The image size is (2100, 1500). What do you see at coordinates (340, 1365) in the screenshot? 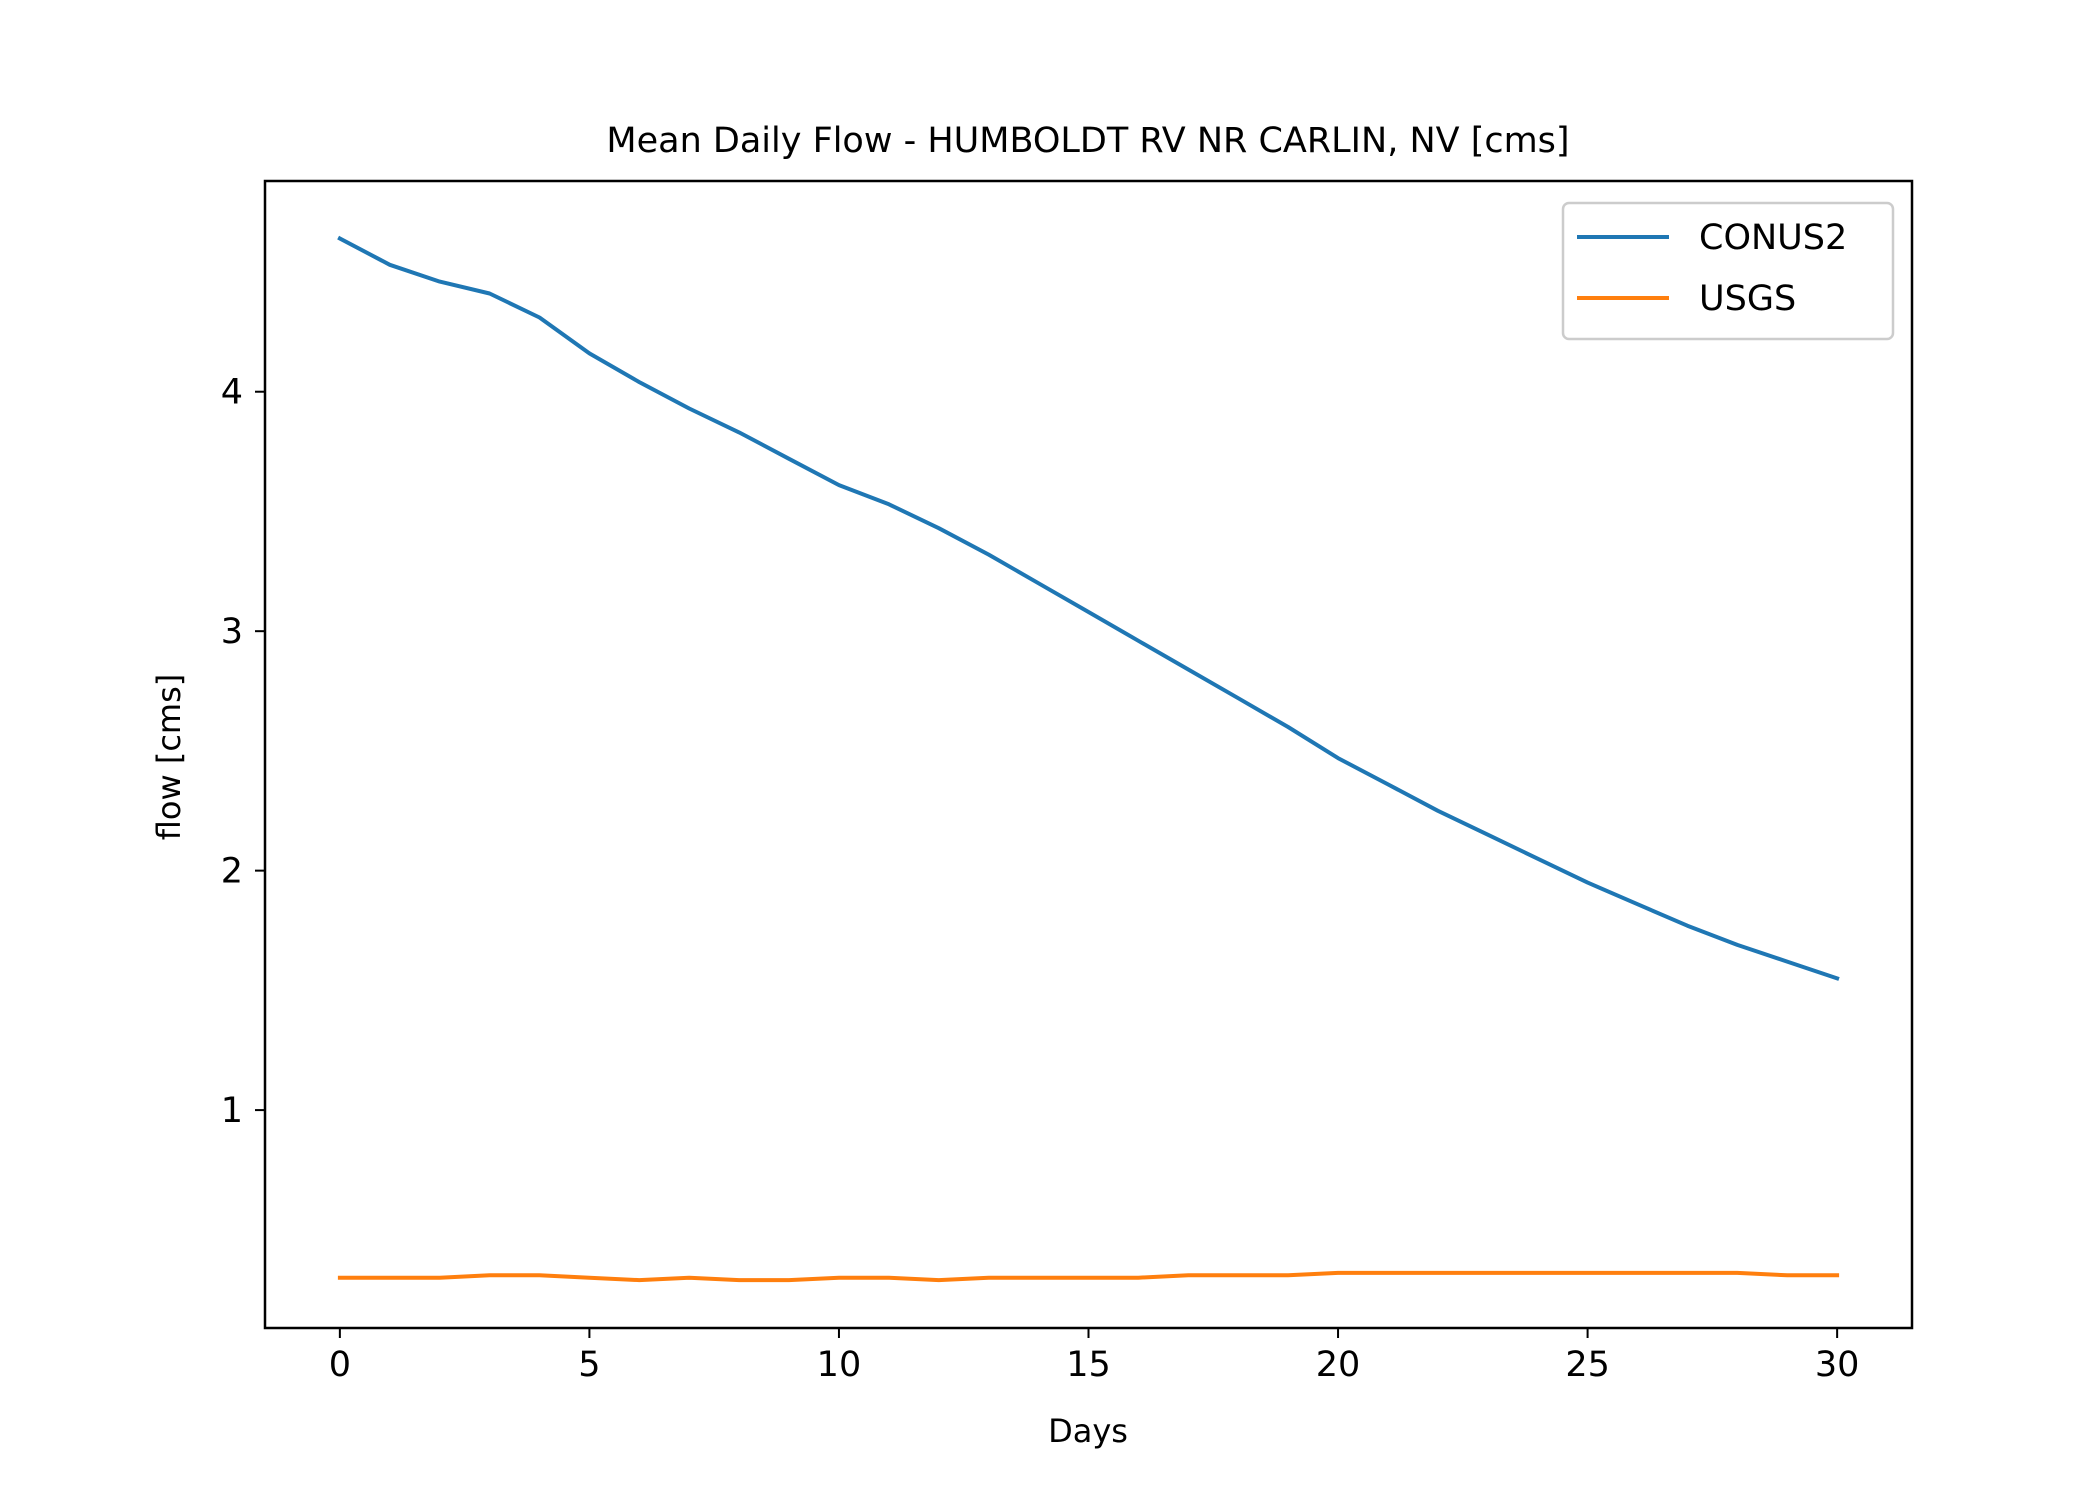
I see `x-tick-label: 0` at bounding box center [340, 1365].